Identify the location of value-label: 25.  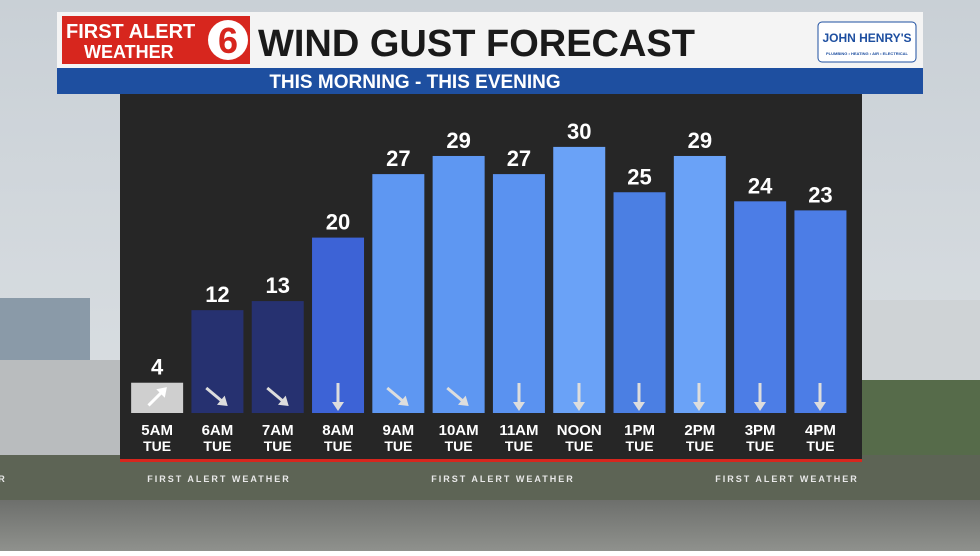
(639, 176).